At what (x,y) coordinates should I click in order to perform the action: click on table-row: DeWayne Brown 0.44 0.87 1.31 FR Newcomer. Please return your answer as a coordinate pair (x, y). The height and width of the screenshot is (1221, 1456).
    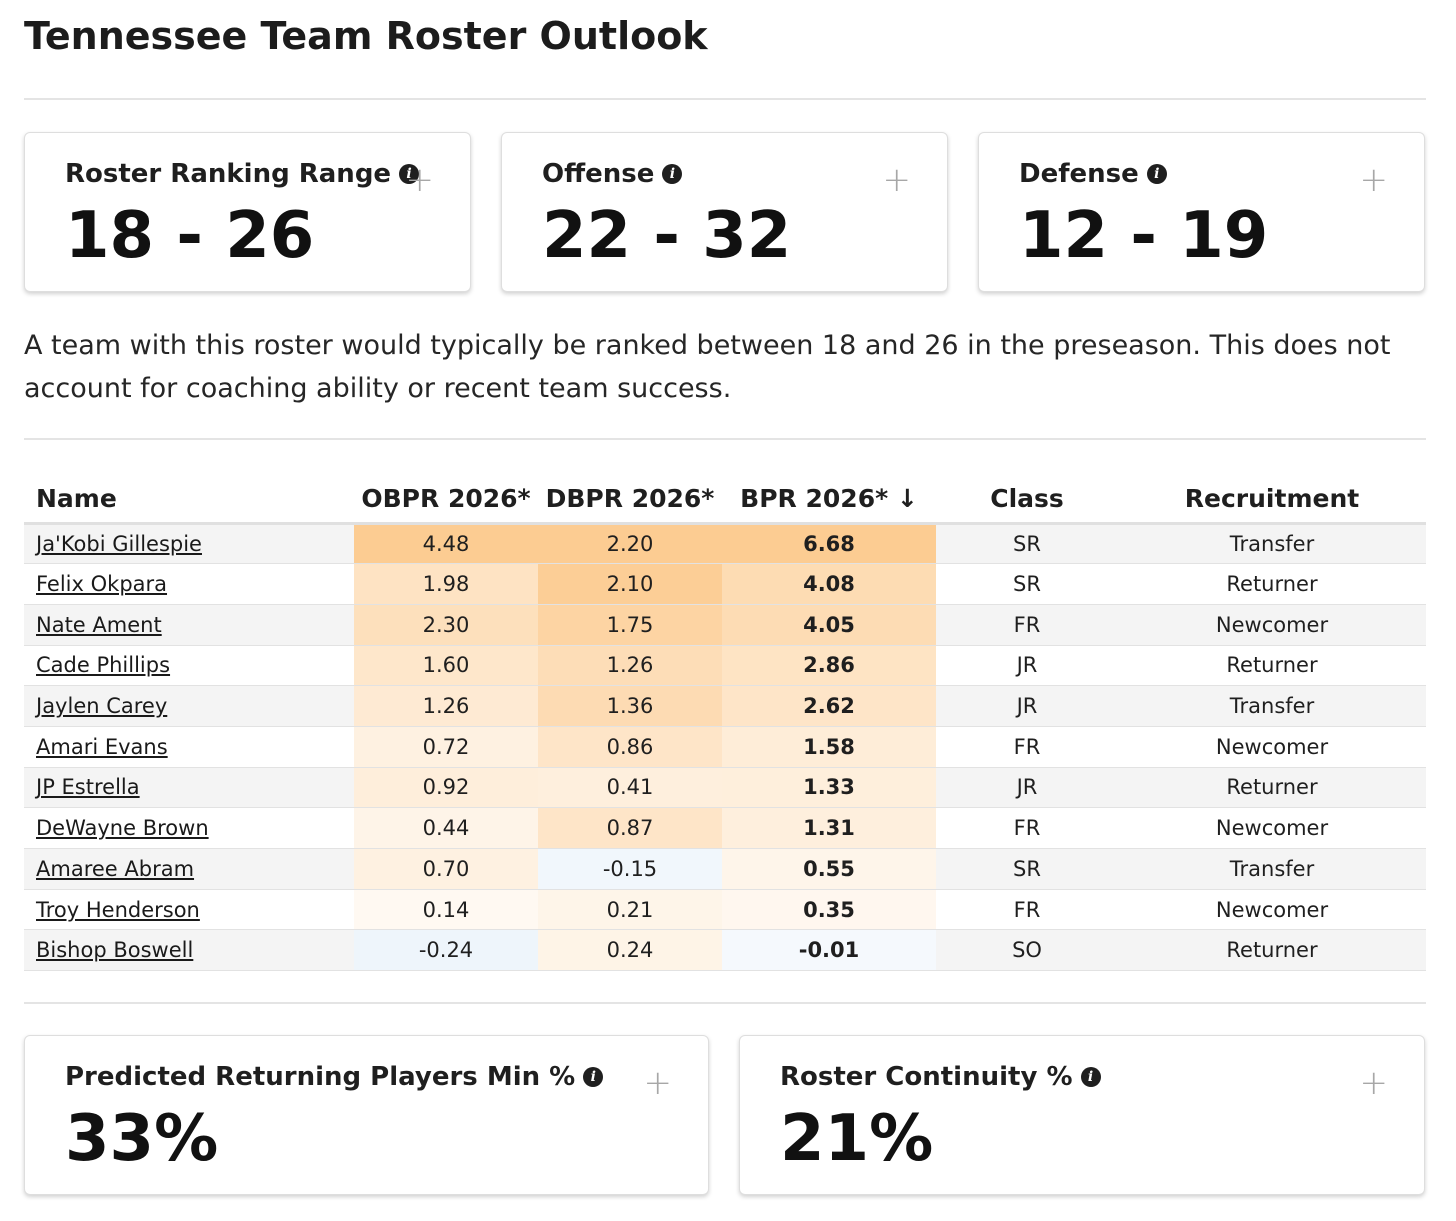
    Looking at the image, I should click on (725, 828).